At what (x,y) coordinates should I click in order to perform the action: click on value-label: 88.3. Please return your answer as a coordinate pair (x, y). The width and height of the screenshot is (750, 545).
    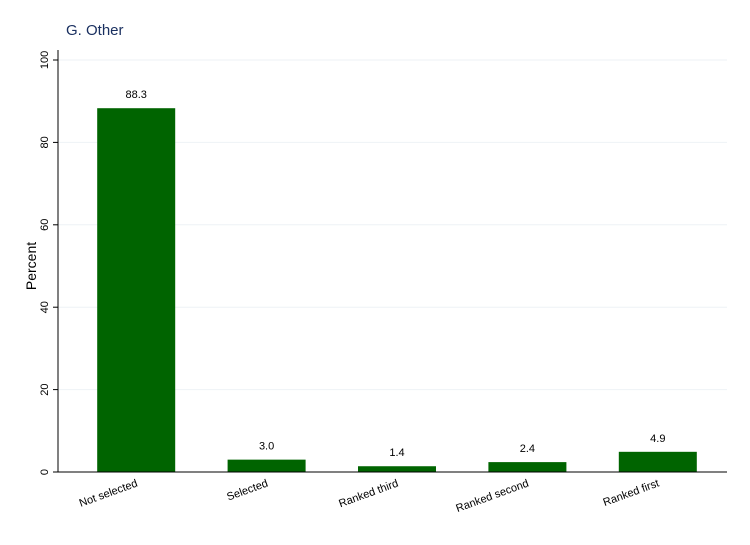
    Looking at the image, I should click on (135, 95).